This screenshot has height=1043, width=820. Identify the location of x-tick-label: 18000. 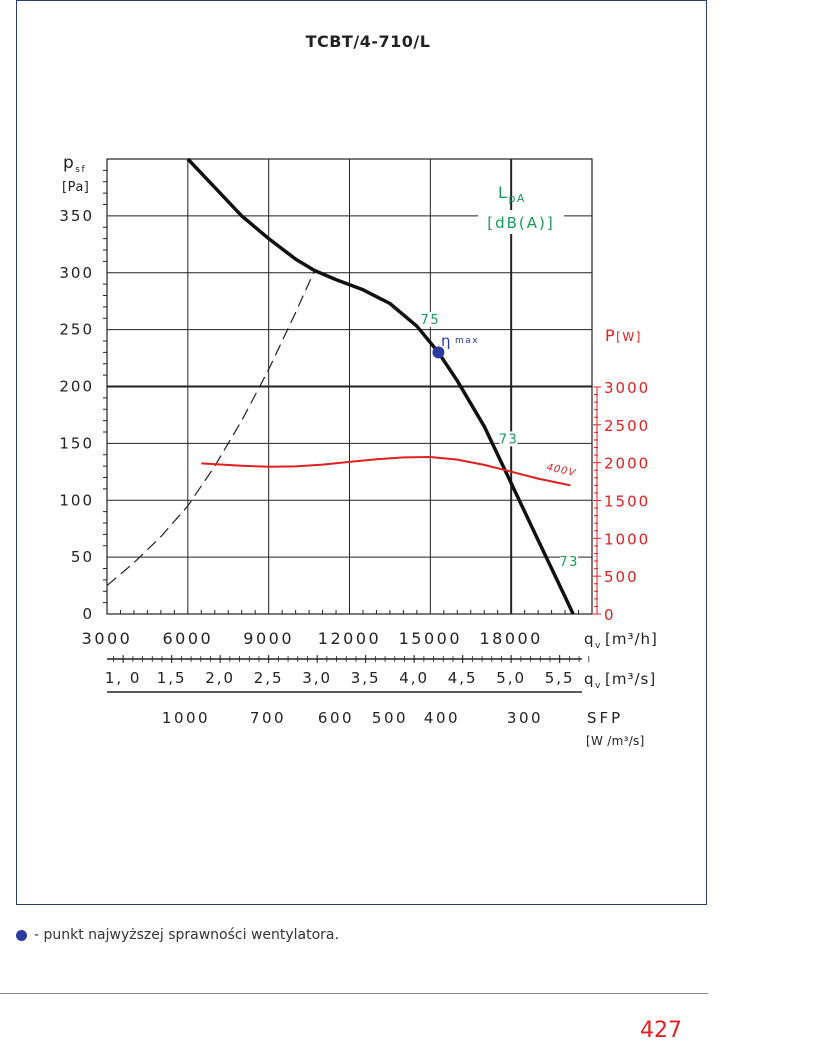
(510, 638).